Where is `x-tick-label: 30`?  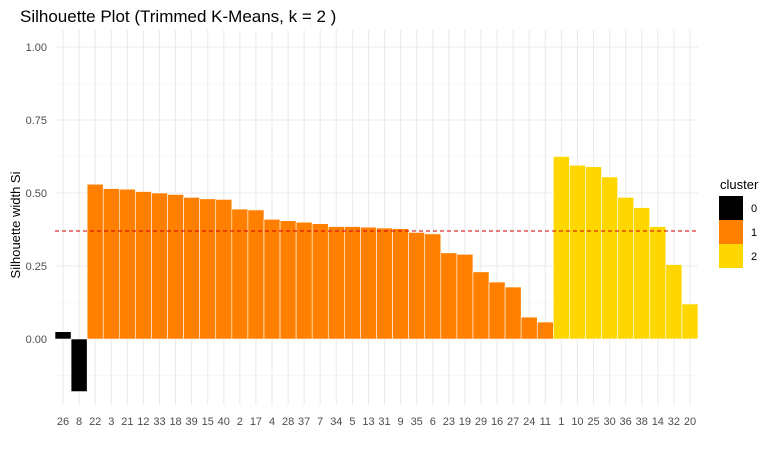
x-tick-label: 30 is located at coordinates (609, 422).